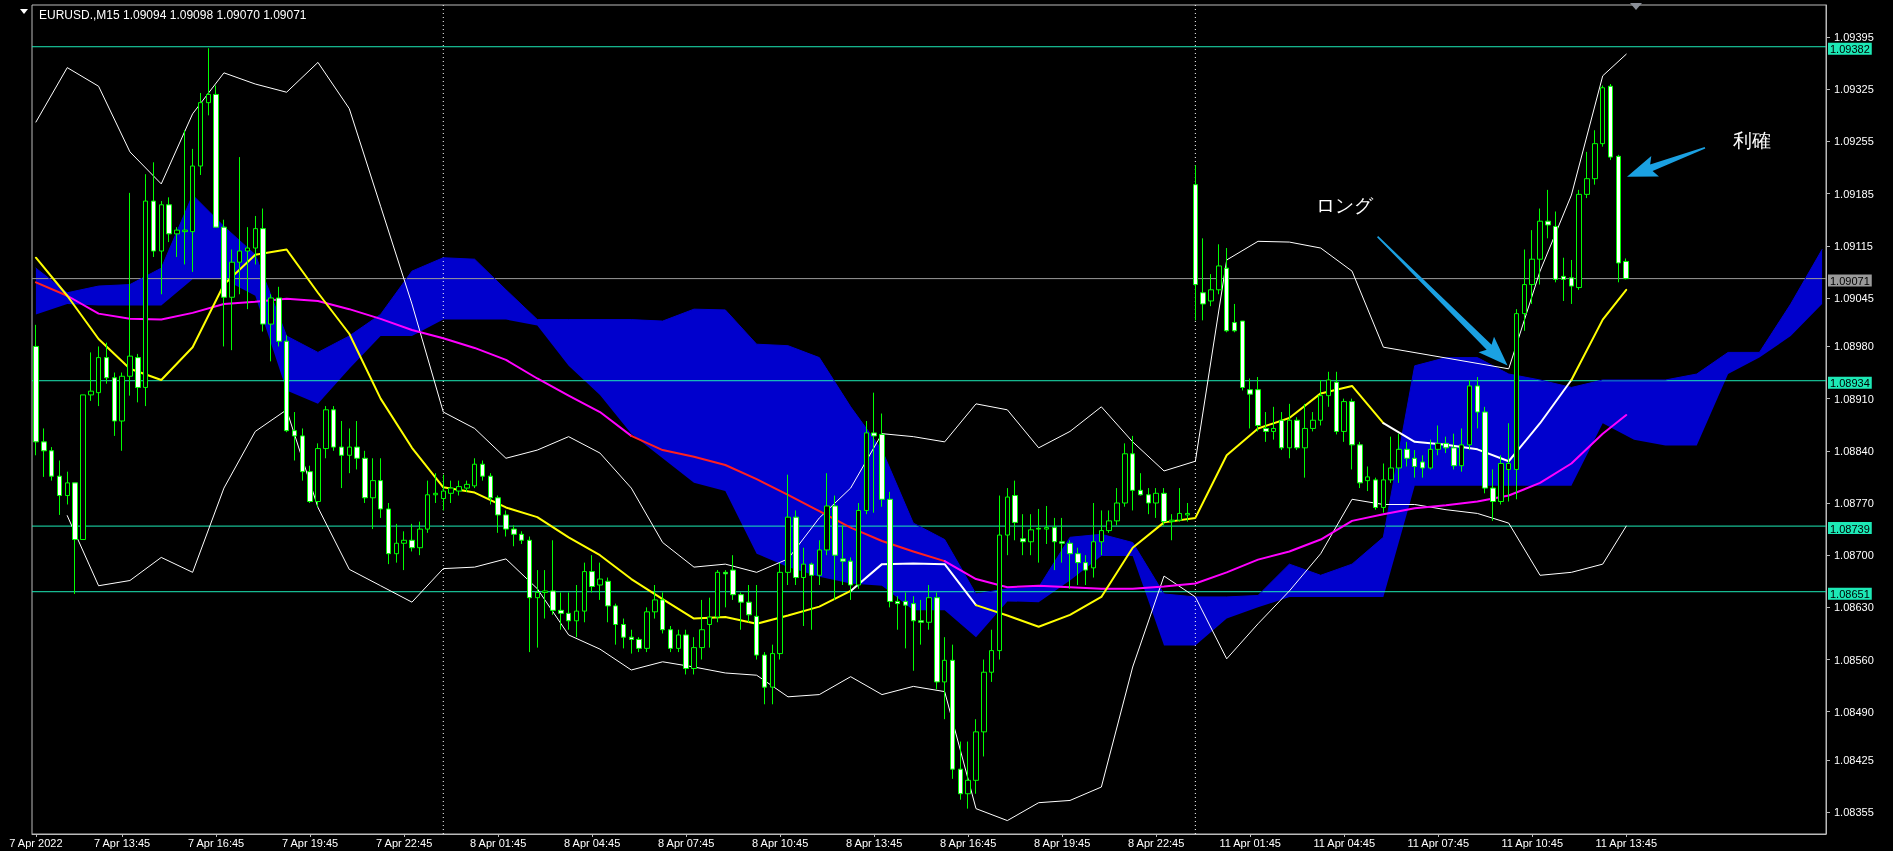 This screenshot has height=851, width=1893. I want to click on ref-line-label: 1.08651, so click(1850, 594).